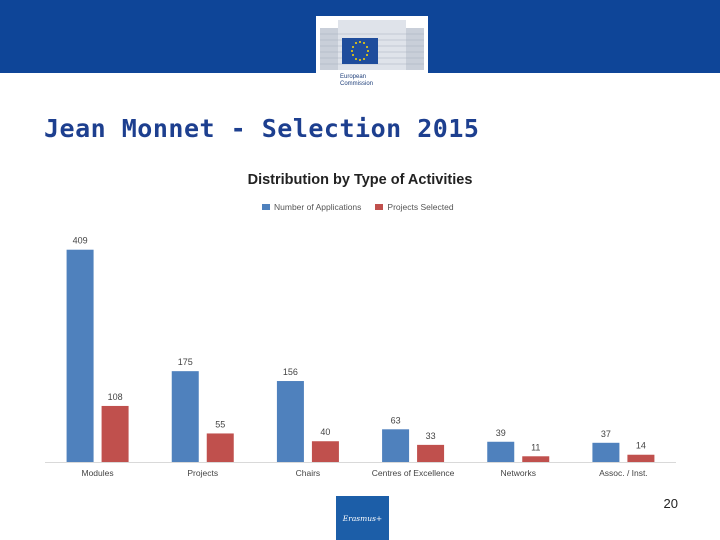 The height and width of the screenshot is (540, 720). I want to click on logo-background, so click(372, 56).